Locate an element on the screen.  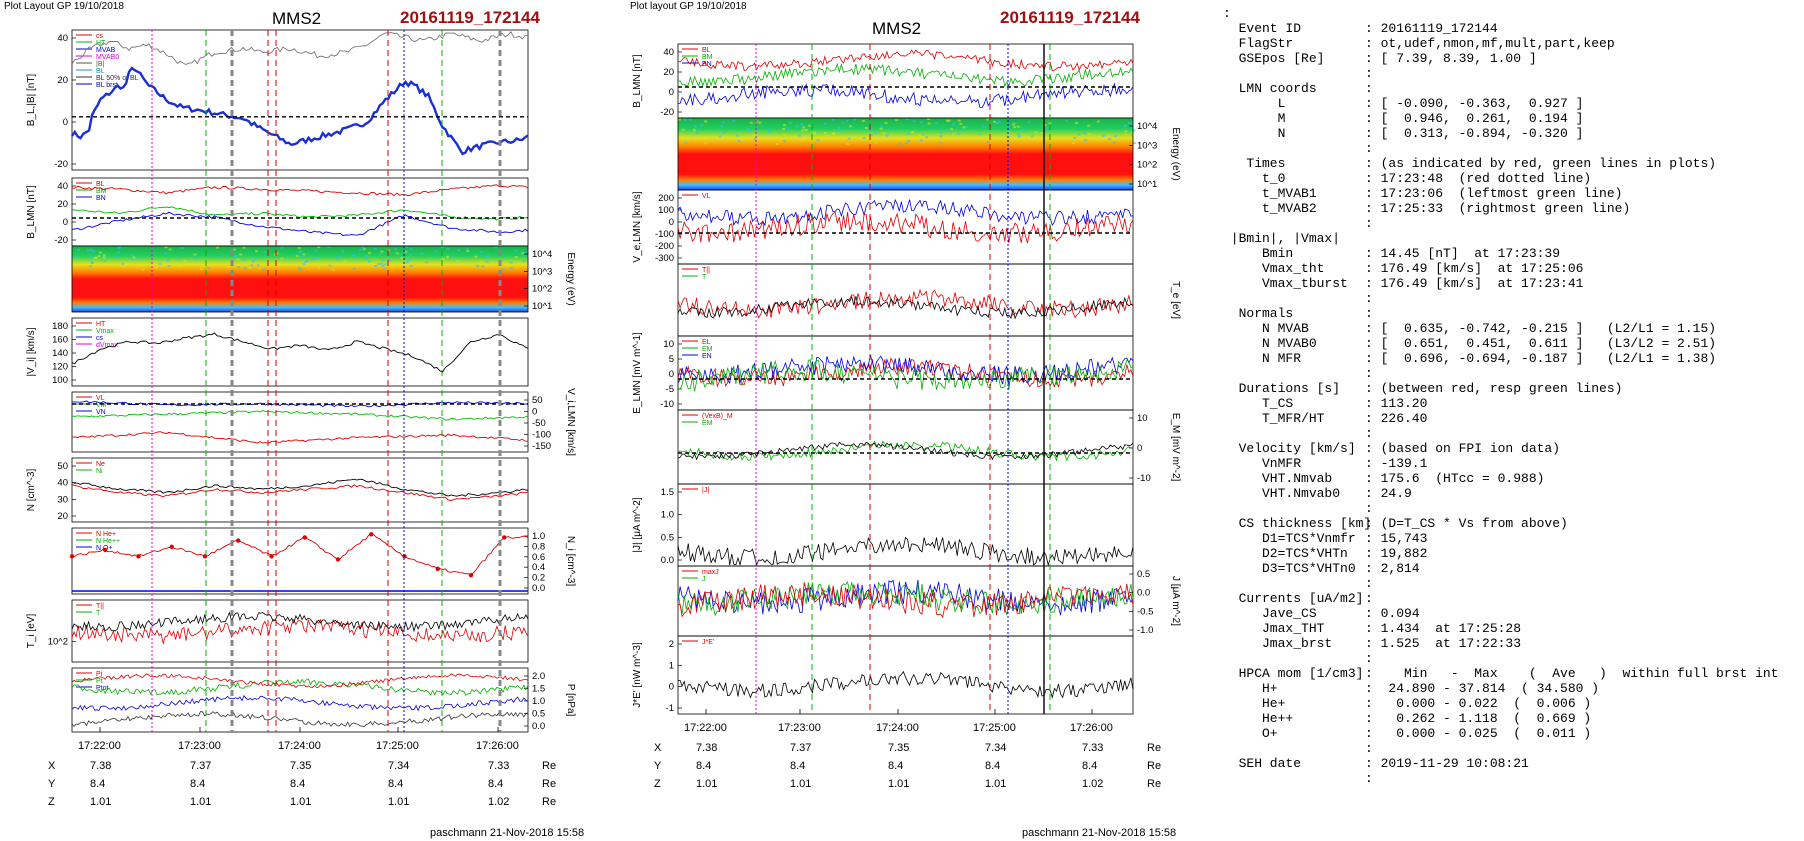
legend-entry: Ni is located at coordinates (99, 471).